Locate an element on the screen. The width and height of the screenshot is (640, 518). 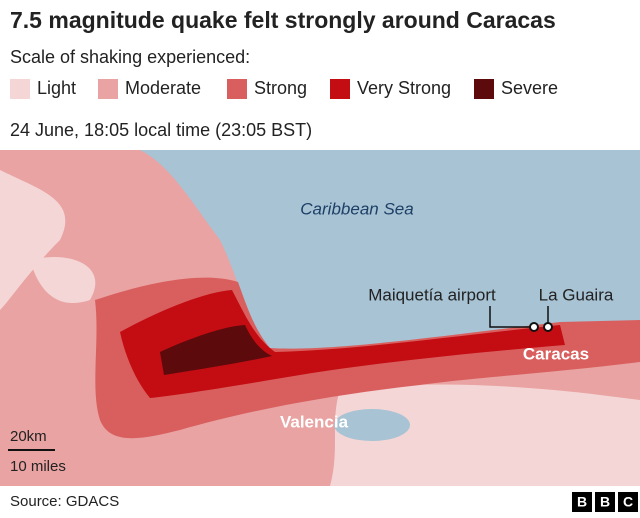
legend-label: Severe is located at coordinates (529, 88).